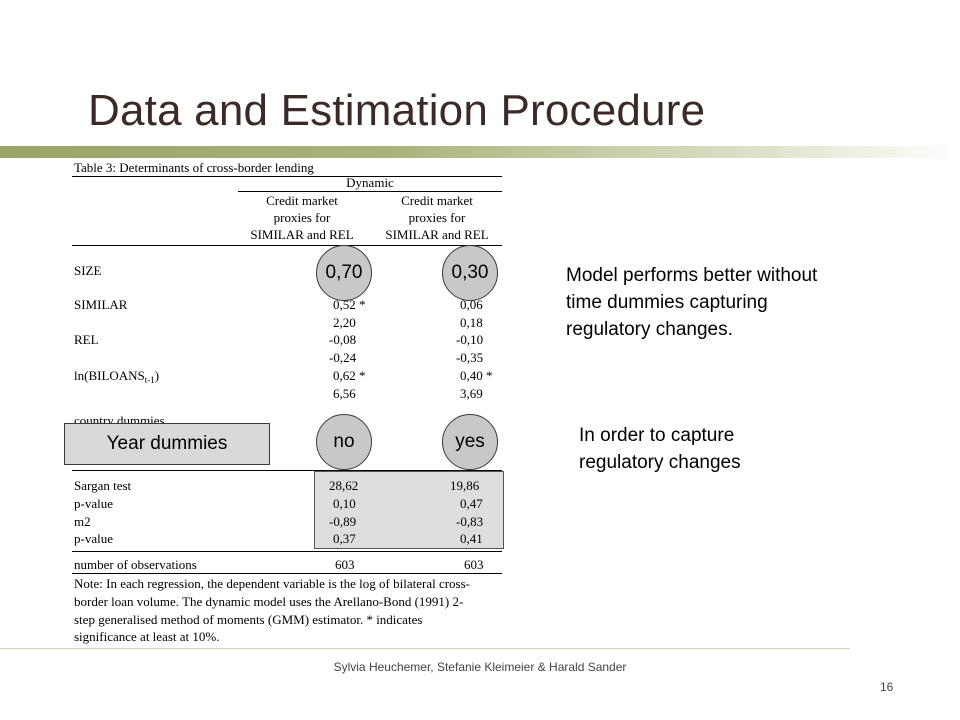  Describe the element at coordinates (425, 648) in the screenshot. I see `footer-rule` at that location.